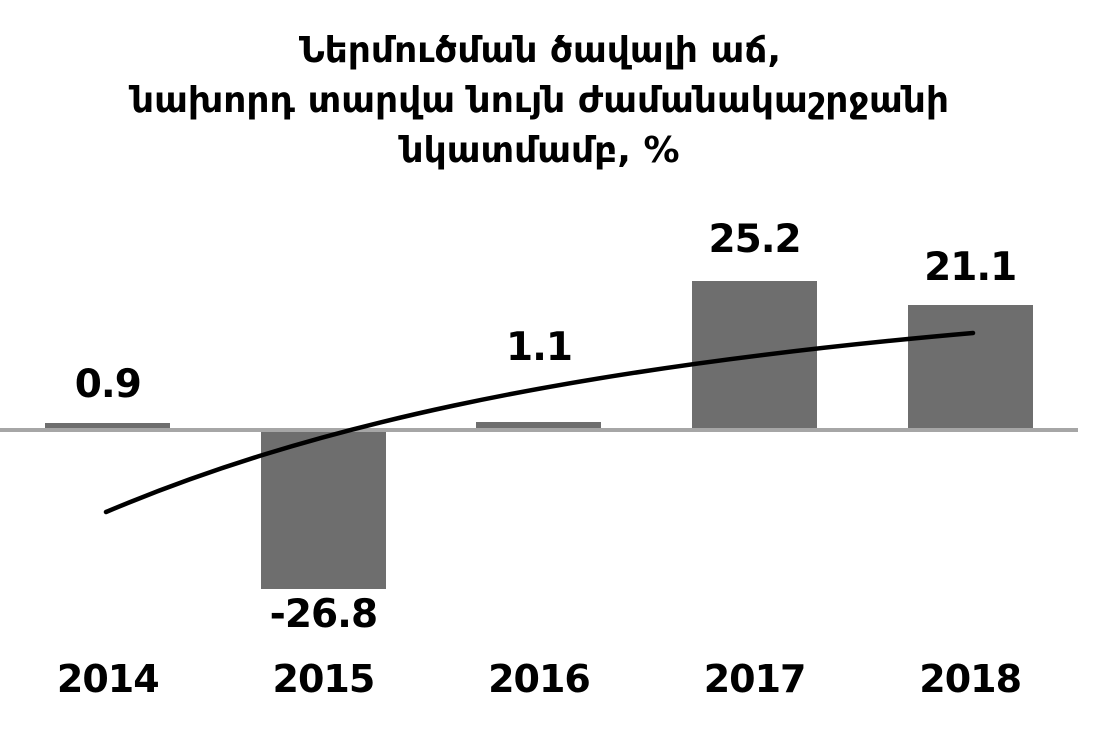  Describe the element at coordinates (539, 347) in the screenshot. I see `data-label-2016: 1.1` at that location.